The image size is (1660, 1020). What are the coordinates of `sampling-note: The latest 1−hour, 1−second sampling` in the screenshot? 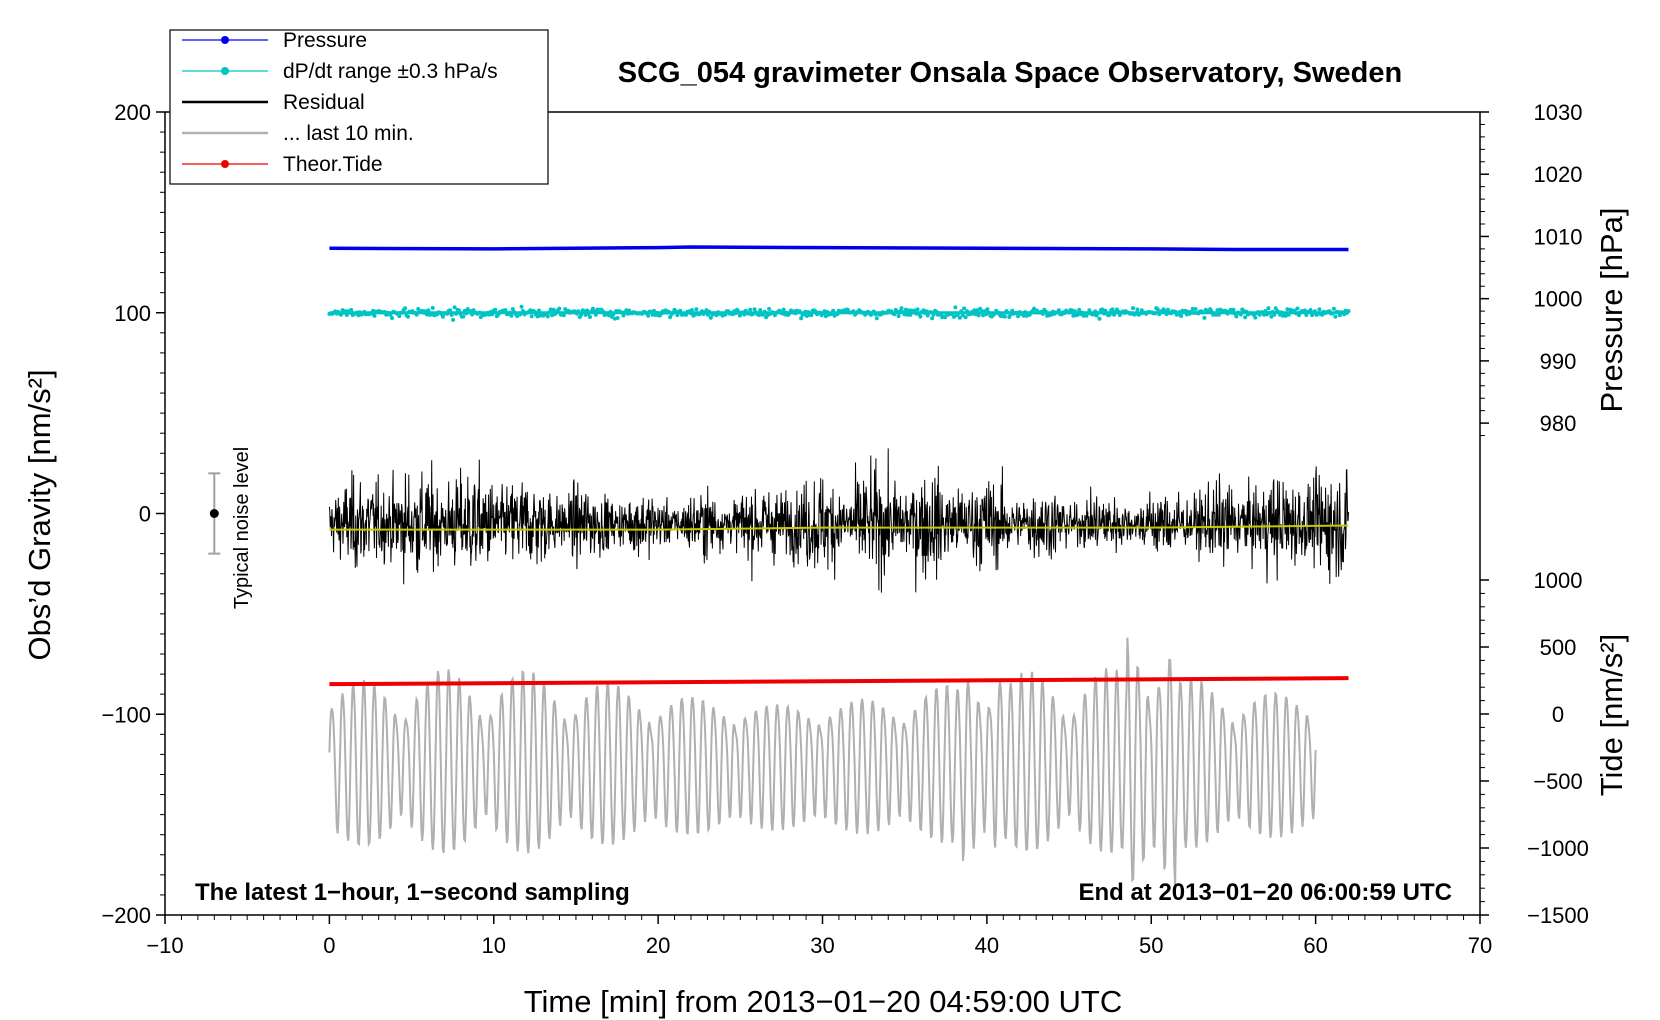 It's located at (412, 892).